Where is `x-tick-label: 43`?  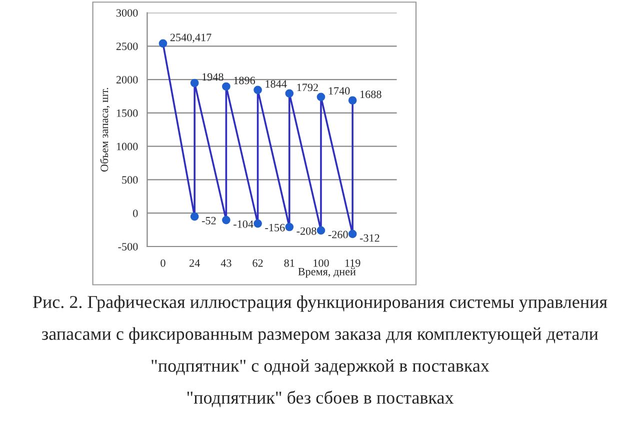
x-tick-label: 43 is located at coordinates (226, 263).